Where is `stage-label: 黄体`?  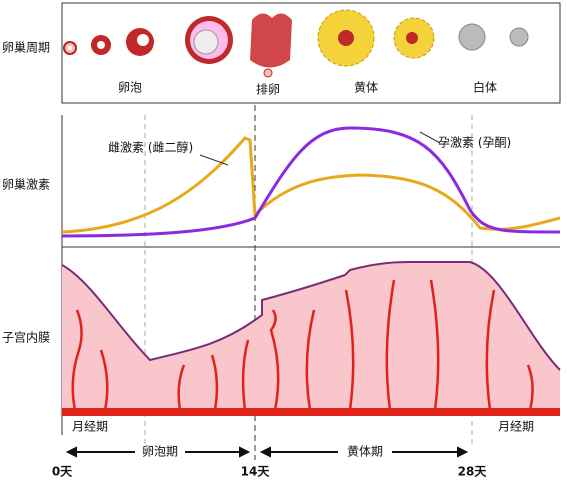 stage-label: 黄体 is located at coordinates (366, 88).